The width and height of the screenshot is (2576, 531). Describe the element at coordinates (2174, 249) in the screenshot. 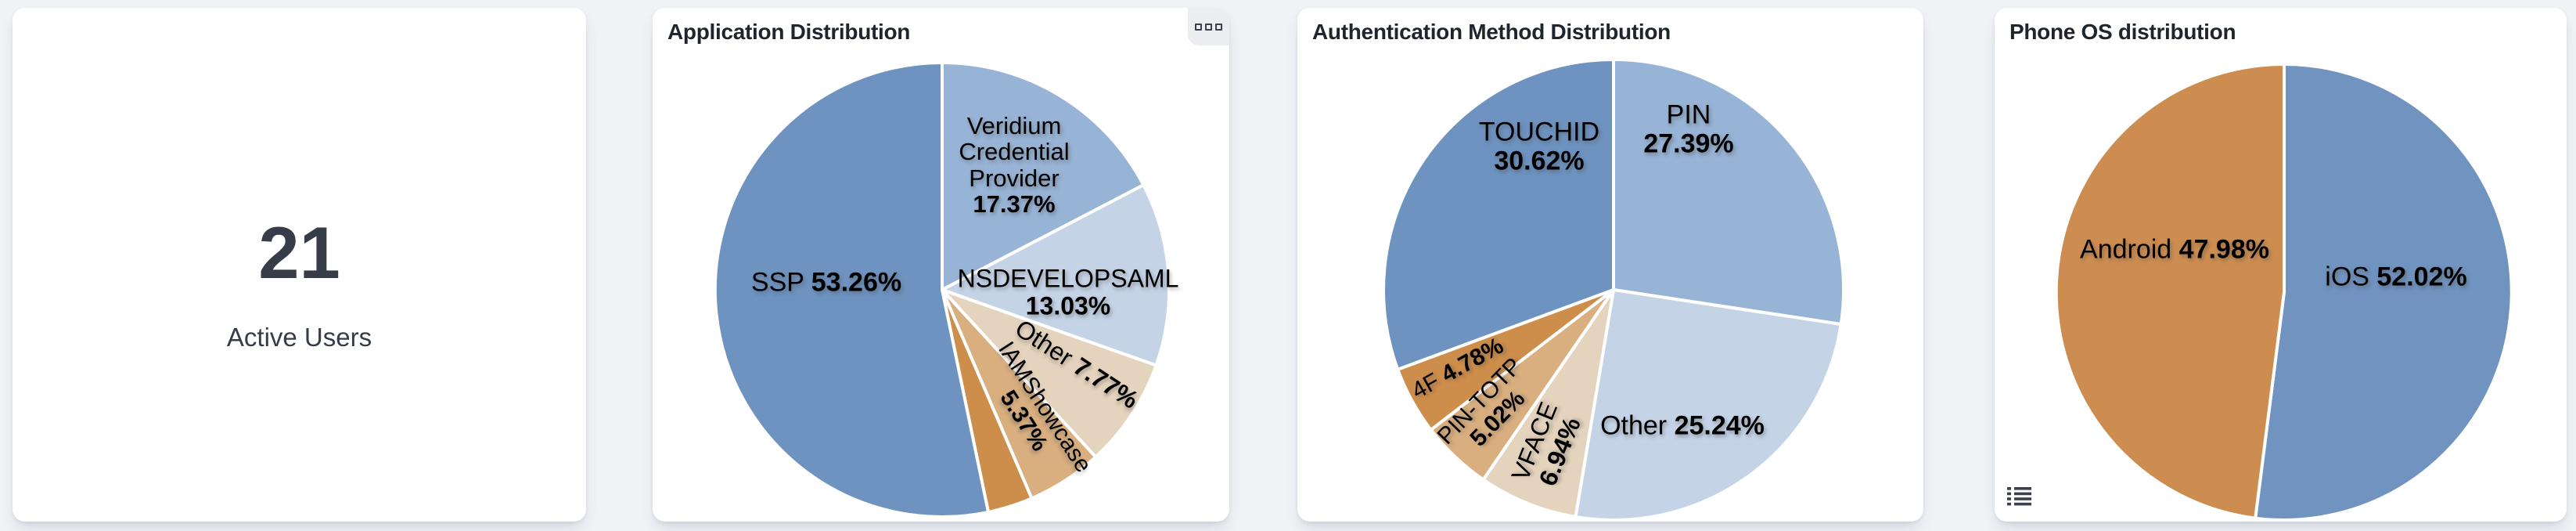

I see `pie-label-android: Android 47.98%` at that location.